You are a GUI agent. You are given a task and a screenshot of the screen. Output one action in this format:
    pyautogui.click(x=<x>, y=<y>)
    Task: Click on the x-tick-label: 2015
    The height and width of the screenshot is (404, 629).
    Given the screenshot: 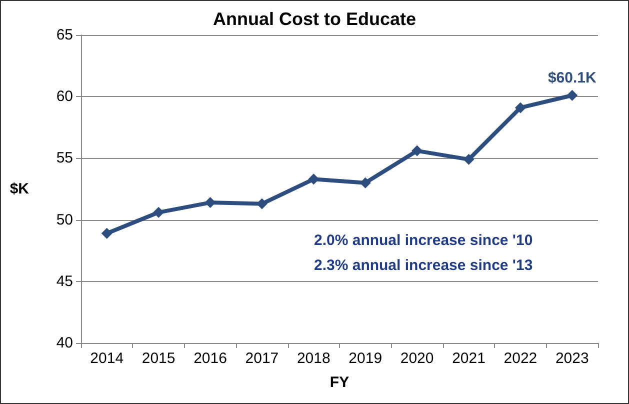 What is the action you would take?
    pyautogui.click(x=159, y=358)
    